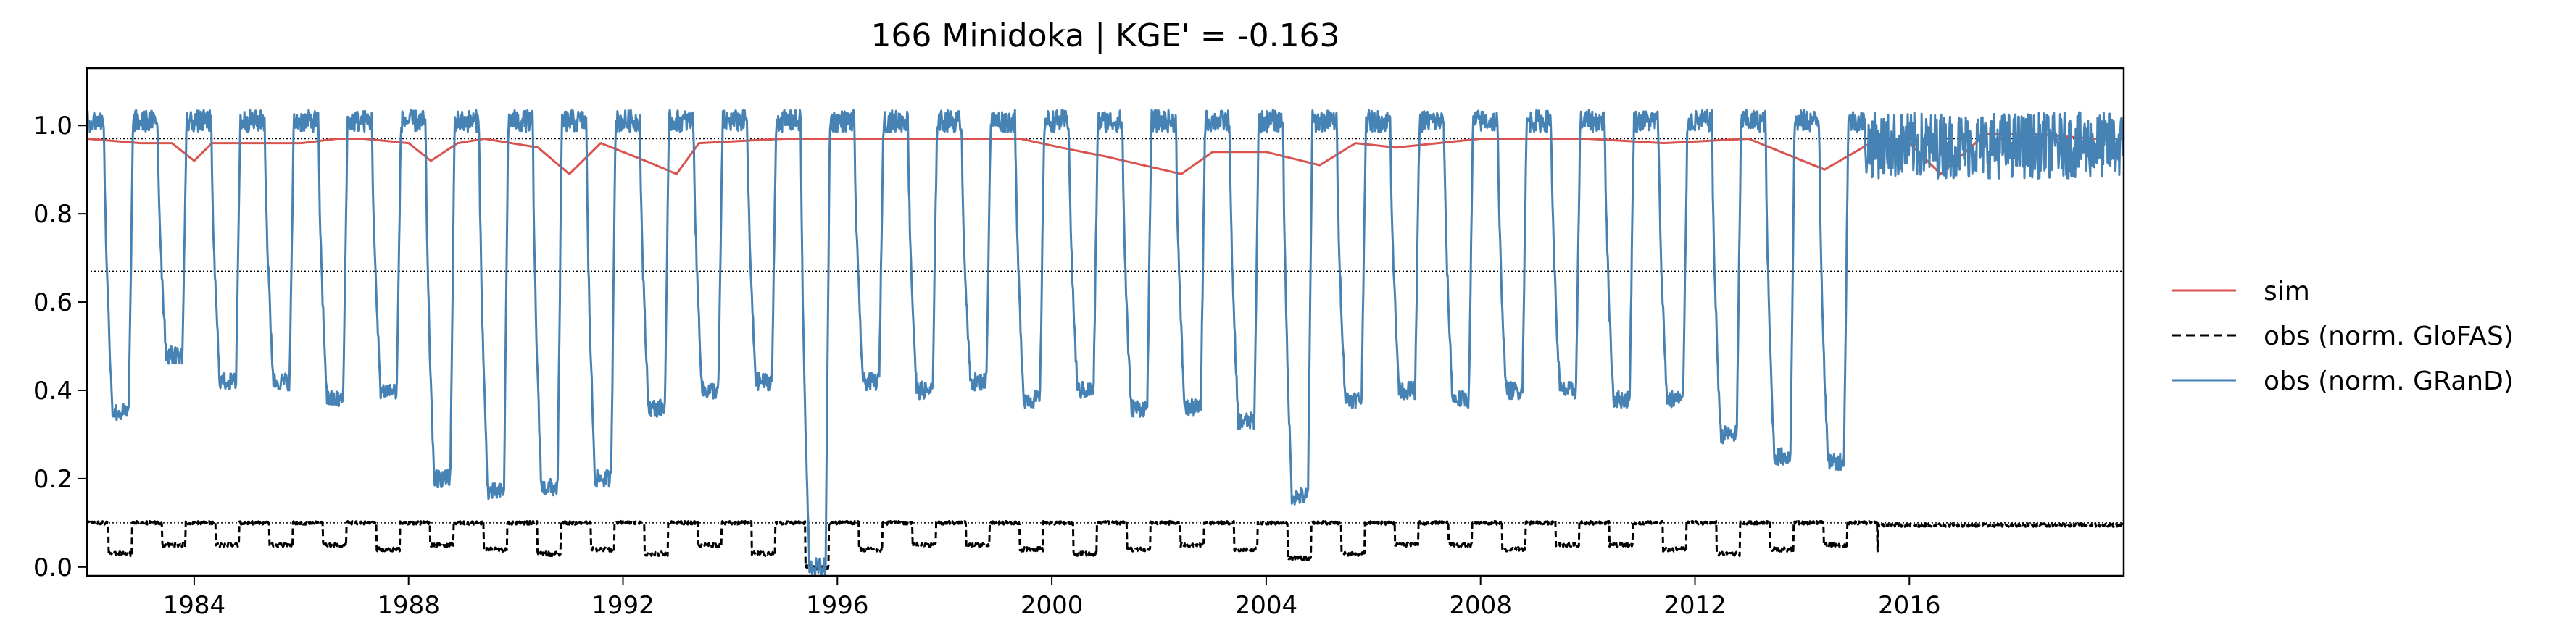  I want to click on x-tick-label: 2012, so click(1695, 605).